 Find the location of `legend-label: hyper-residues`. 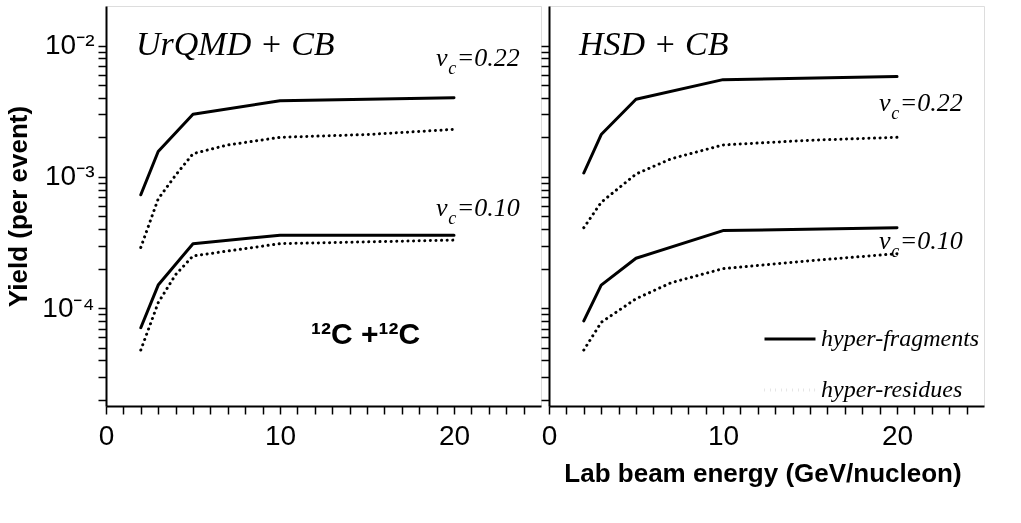

legend-label: hyper-residues is located at coordinates (892, 389).